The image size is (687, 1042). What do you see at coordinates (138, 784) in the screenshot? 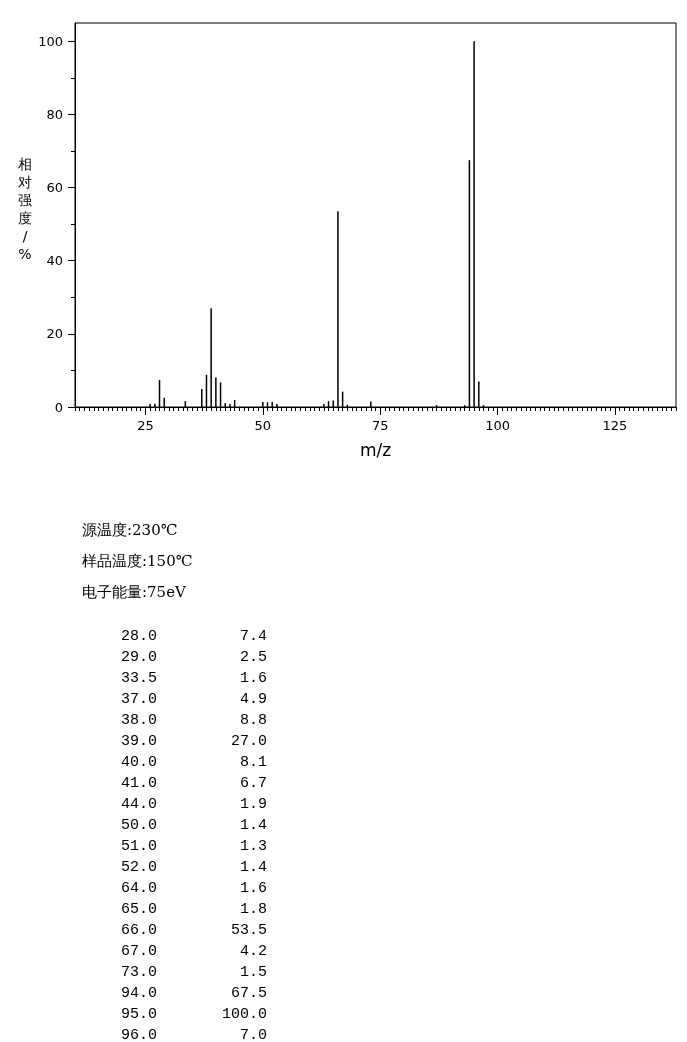
I see `text: 41.0` at bounding box center [138, 784].